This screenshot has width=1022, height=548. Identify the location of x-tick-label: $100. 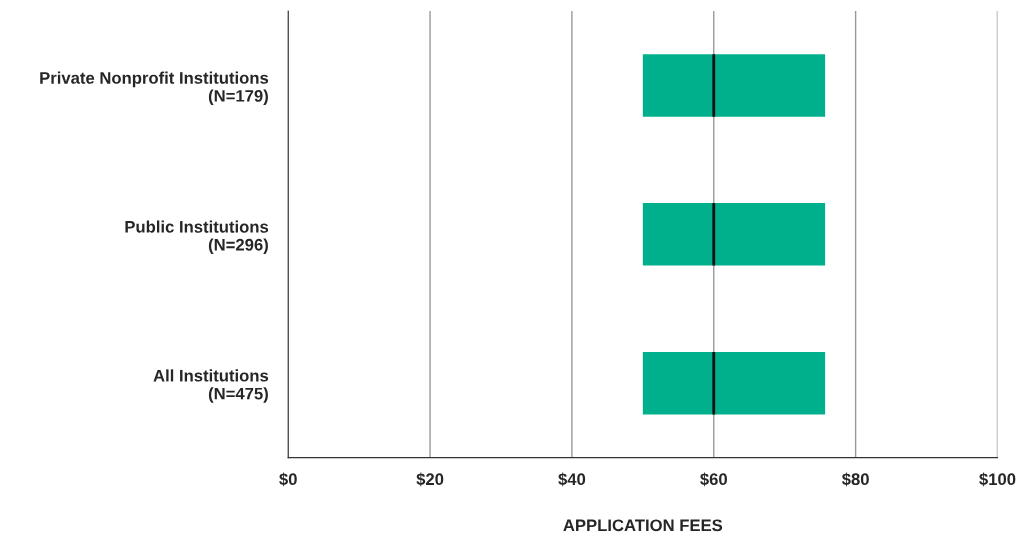
(997, 479).